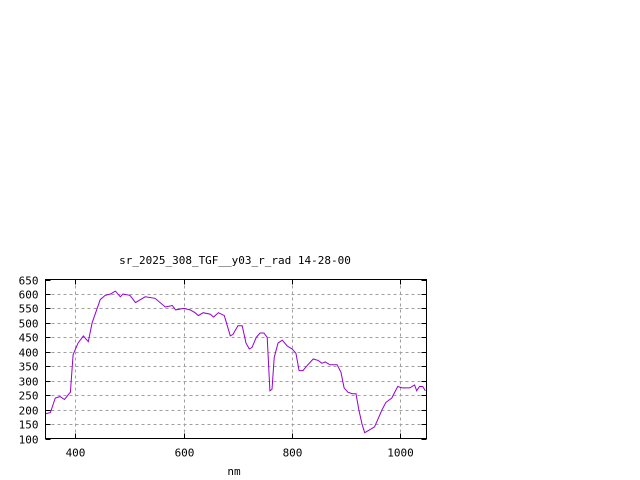 This screenshot has height=480, width=640. I want to click on y-tick-label: 550, so click(29, 309).